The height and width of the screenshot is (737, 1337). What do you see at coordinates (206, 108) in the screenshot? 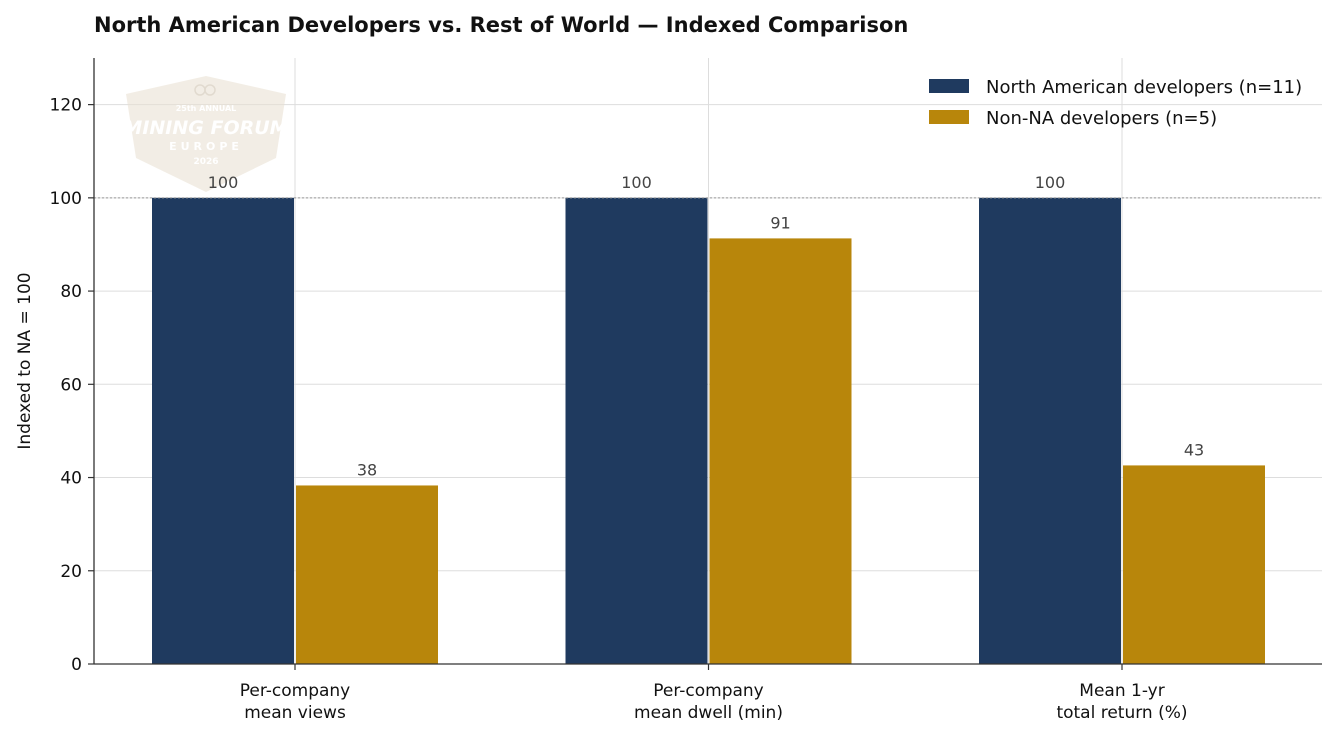
I see `watermark-line1: 25th ANNUAL` at bounding box center [206, 108].